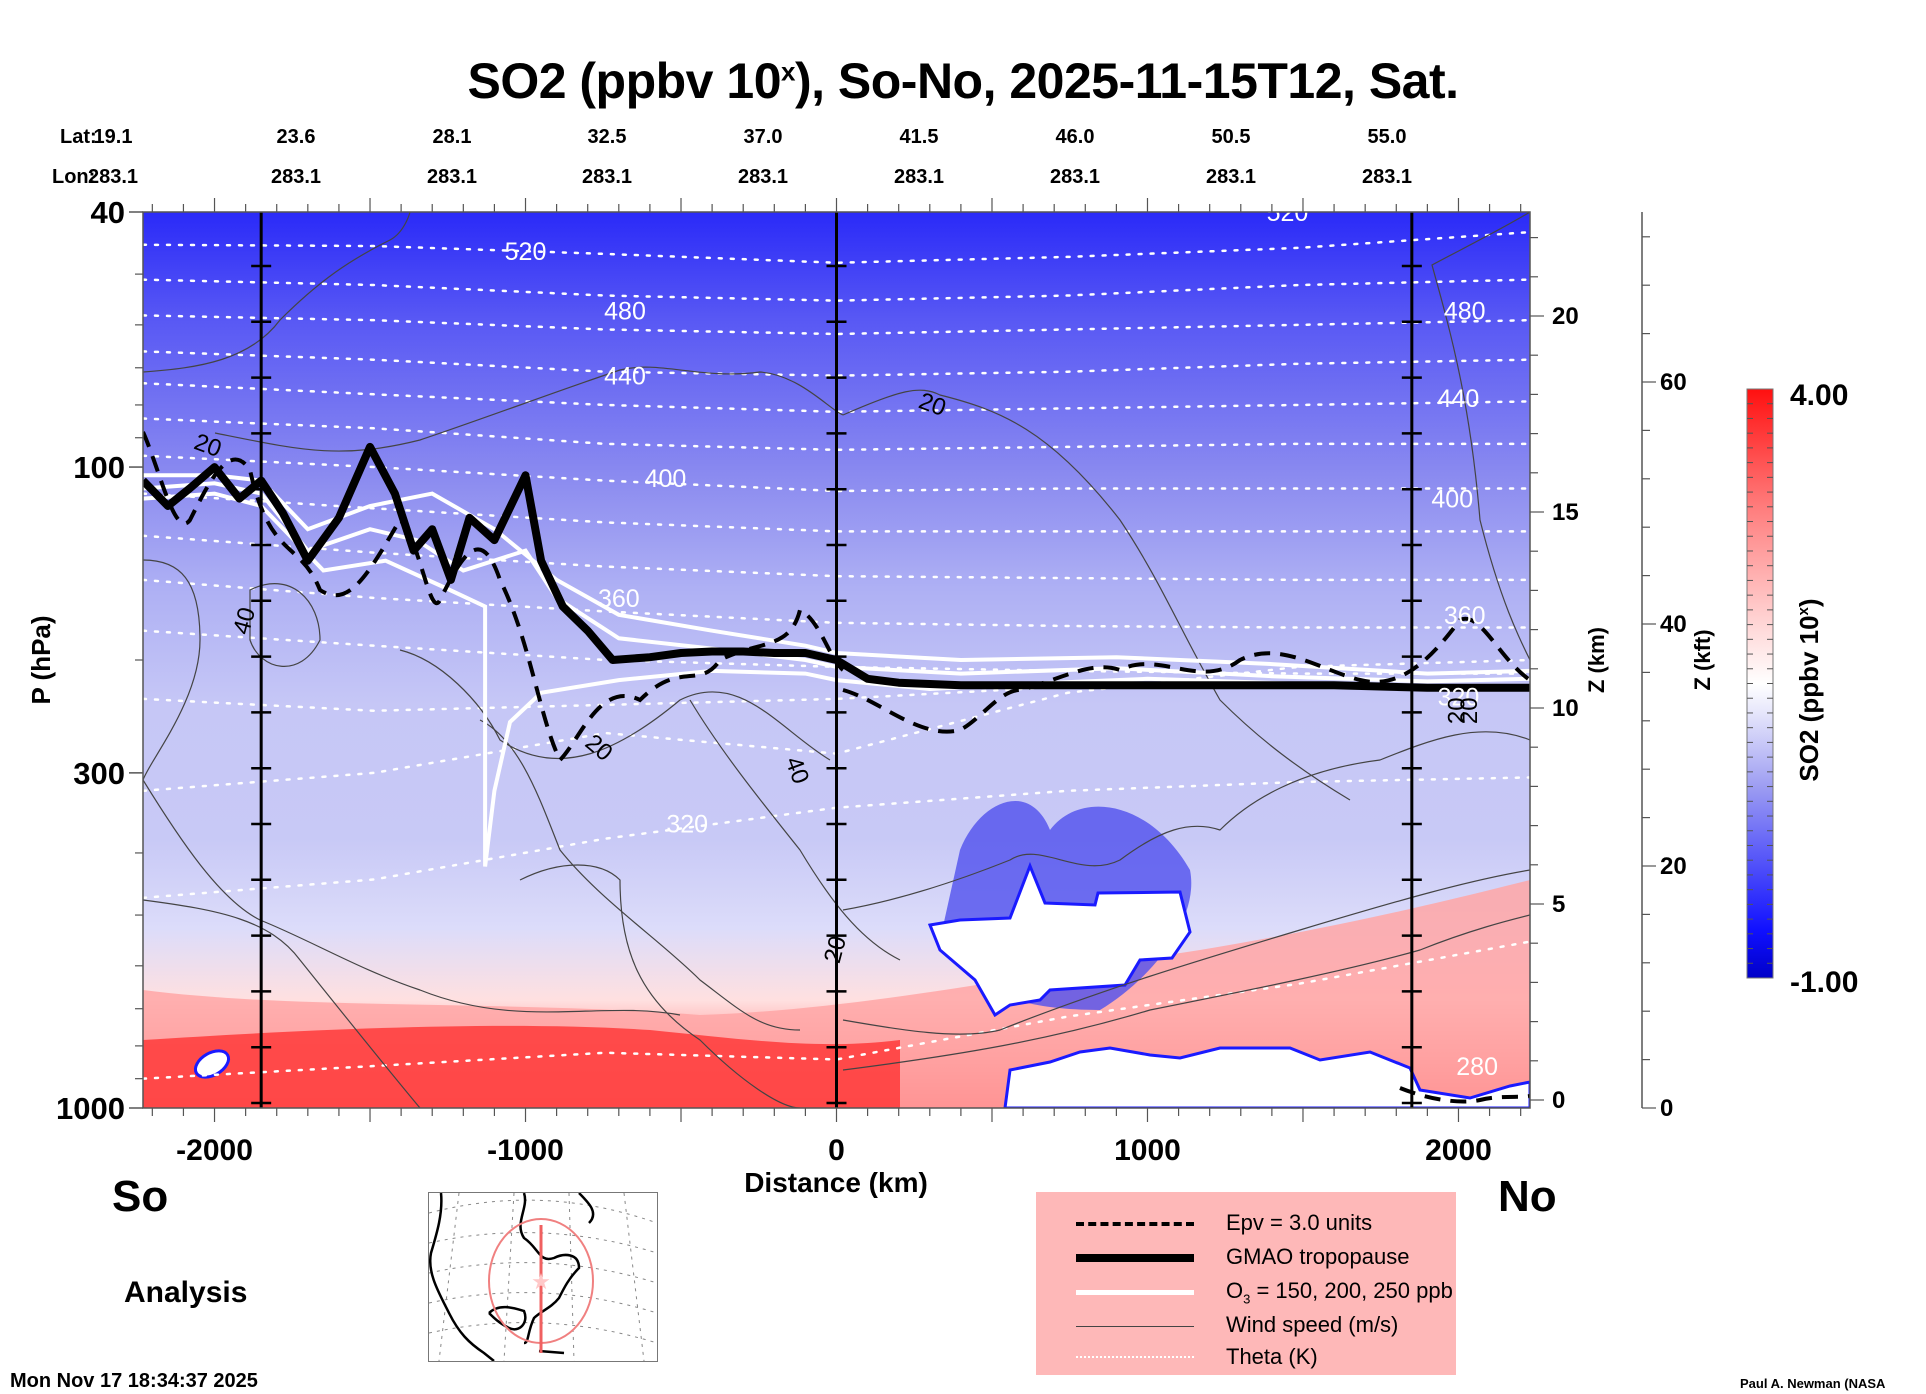 Image resolution: width=1926 pixels, height=1394 pixels. Describe the element at coordinates (1565, 512) in the screenshot. I see `z-km-tick-label: 15` at that location.